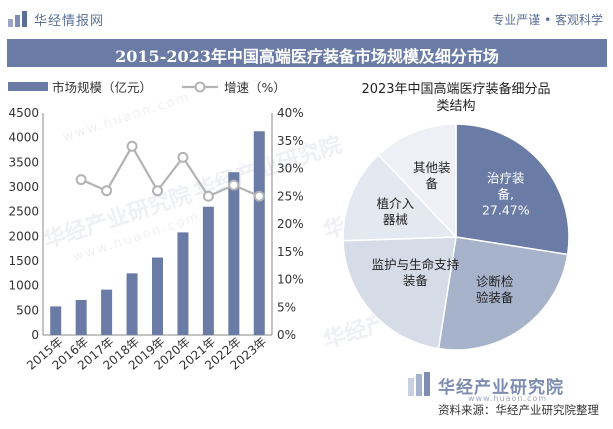 This screenshot has width=613, height=429. What do you see at coordinates (290, 224) in the screenshot?
I see `y-right-tick-label: 20%` at bounding box center [290, 224].